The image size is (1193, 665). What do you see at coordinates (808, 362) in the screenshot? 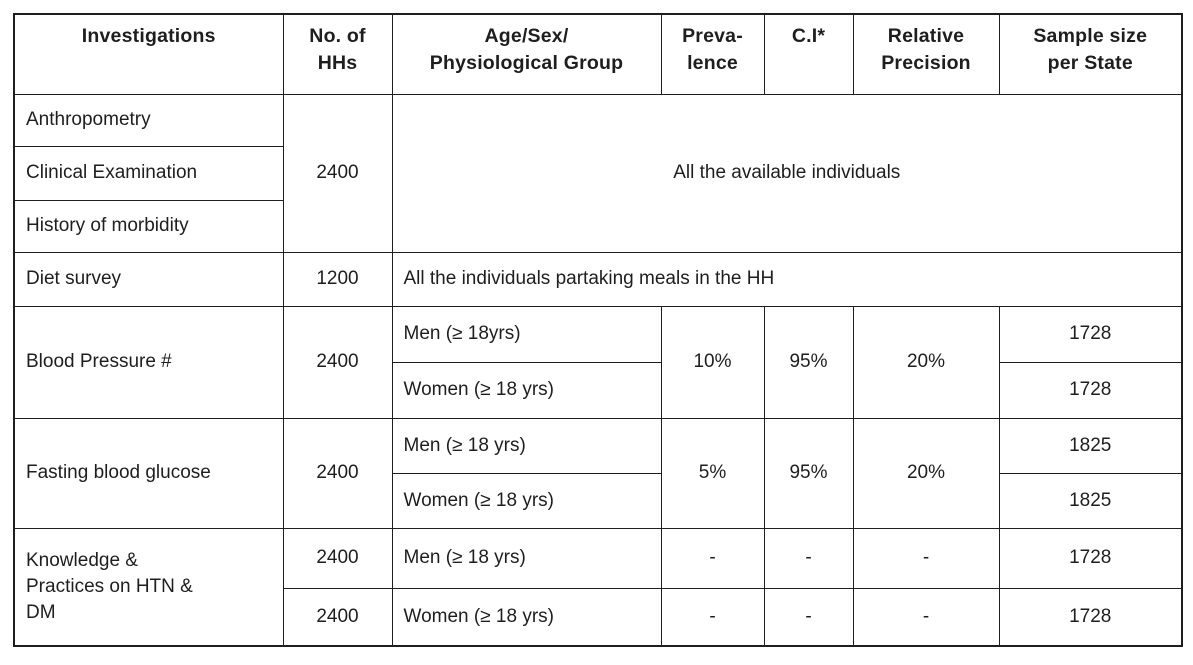
I see `ci-cell-bp: 95%` at bounding box center [808, 362].